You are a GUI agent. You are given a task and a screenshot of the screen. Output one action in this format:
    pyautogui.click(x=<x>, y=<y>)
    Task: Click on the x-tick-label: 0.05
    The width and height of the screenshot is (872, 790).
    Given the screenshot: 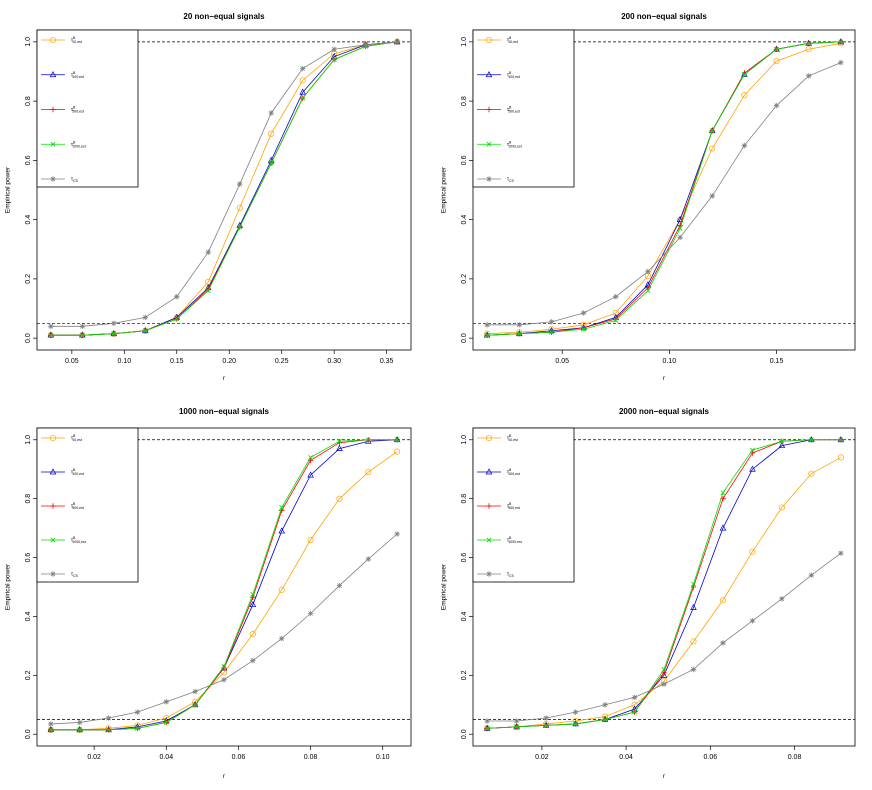 What is the action you would take?
    pyautogui.click(x=562, y=361)
    